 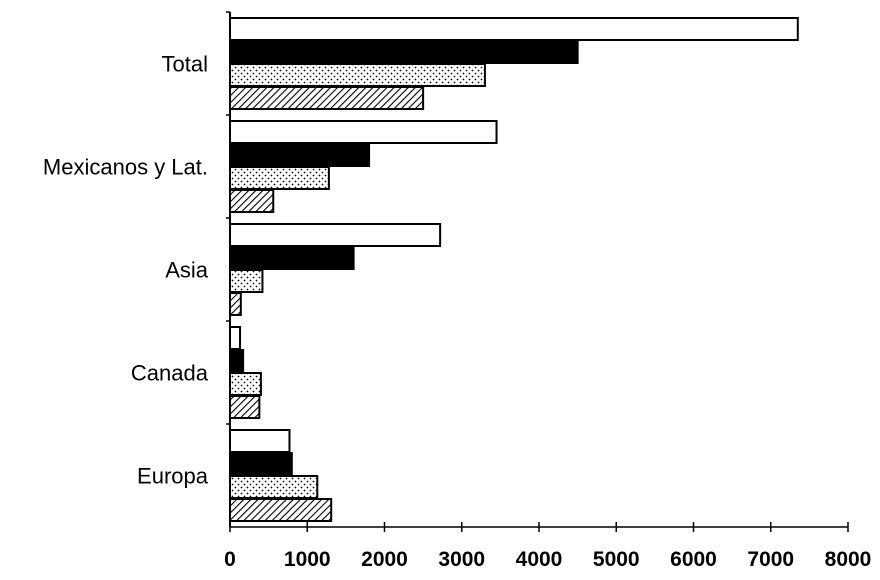 I want to click on x-tick-label: 5000, so click(x=616, y=559).